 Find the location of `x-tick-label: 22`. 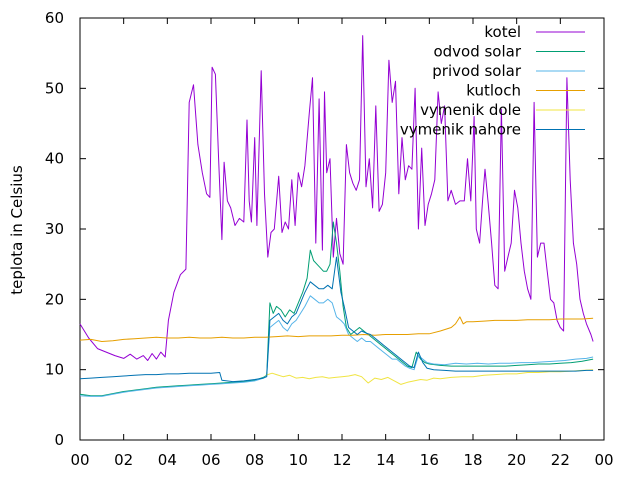

x-tick-label: 22 is located at coordinates (560, 460).